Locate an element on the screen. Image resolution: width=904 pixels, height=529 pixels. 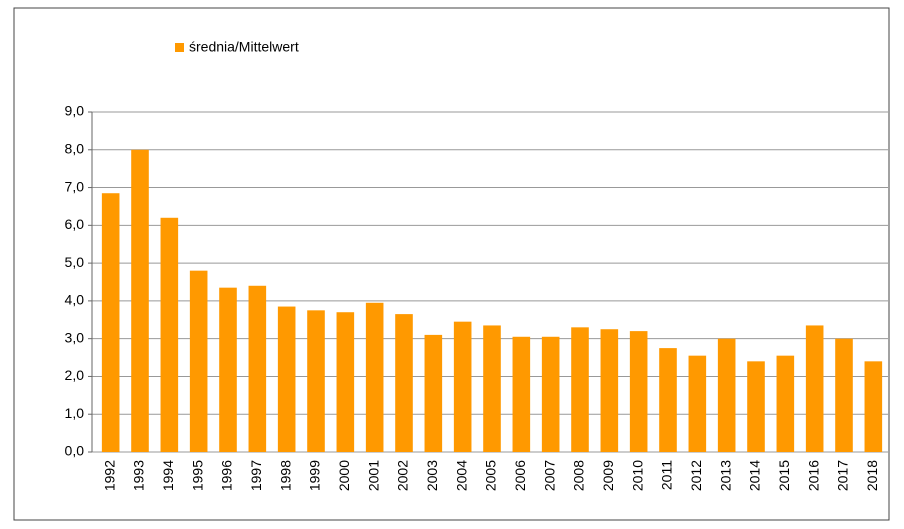
y-tick-label: 3,0 is located at coordinates (75, 337).